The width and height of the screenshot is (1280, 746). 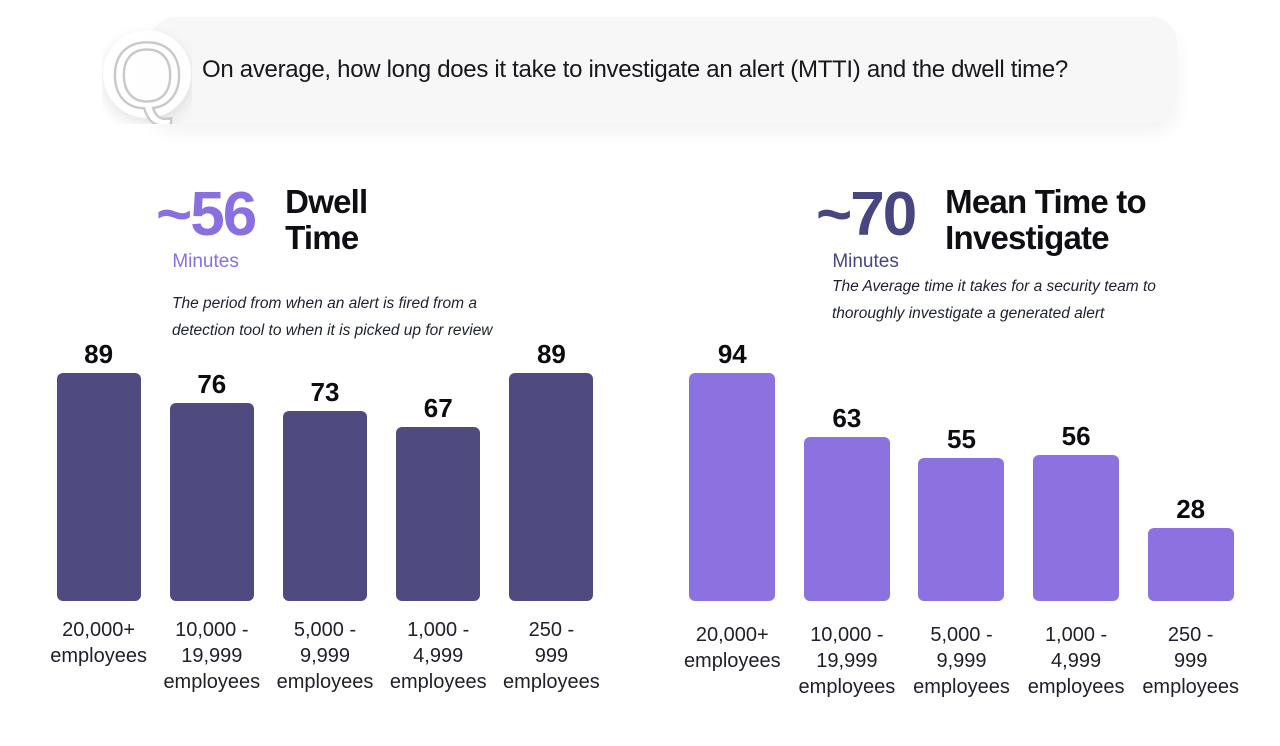 I want to click on dwell-time-title: Dwell Time, so click(x=326, y=220).